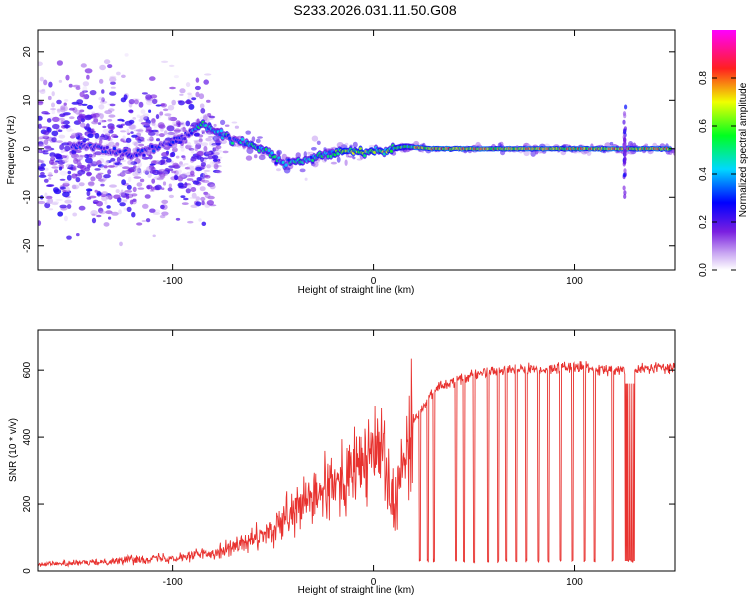  Describe the element at coordinates (27, 436) in the screenshot. I see `snr-ytick-label: 400` at that location.